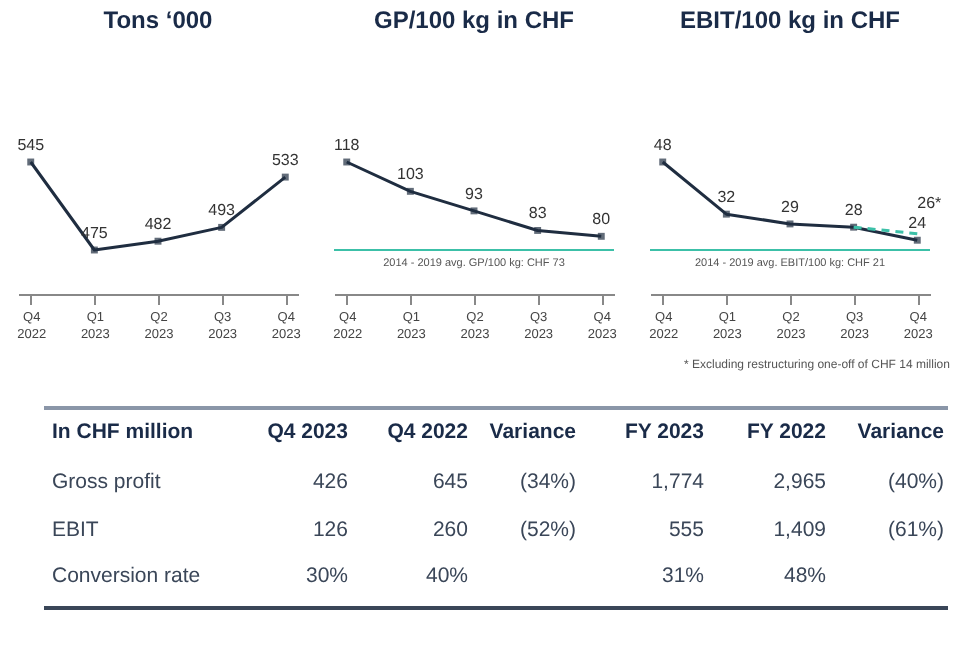 Image resolution: width=960 pixels, height=658 pixels. I want to click on data-label: 260, so click(450, 530).